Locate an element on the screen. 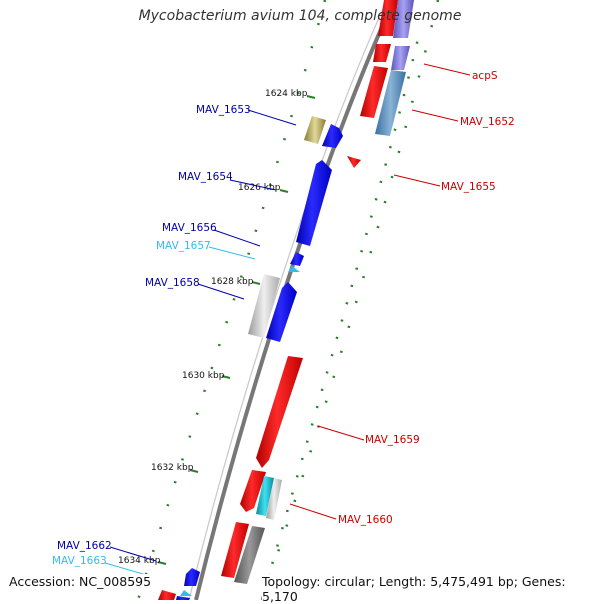 The image size is (600, 604). gene-label-mav1658: MAV_1658 is located at coordinates (172, 283).